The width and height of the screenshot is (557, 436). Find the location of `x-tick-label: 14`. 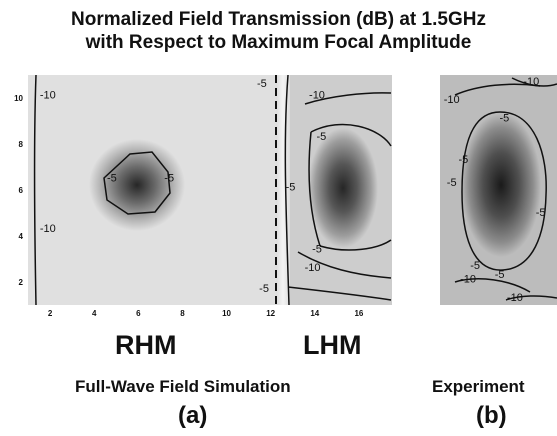

x-tick-label: 14 is located at coordinates (314, 313).